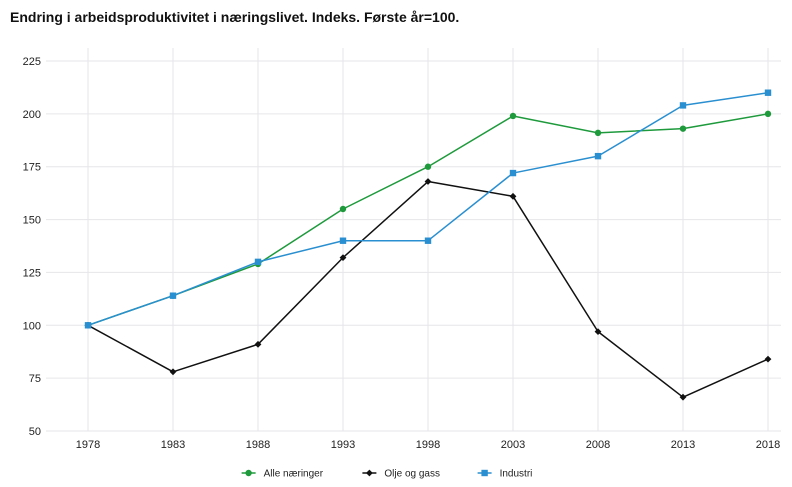 Image resolution: width=792 pixels, height=487 pixels. Describe the element at coordinates (173, 445) in the screenshot. I see `x-tick-label: 1983` at that location.